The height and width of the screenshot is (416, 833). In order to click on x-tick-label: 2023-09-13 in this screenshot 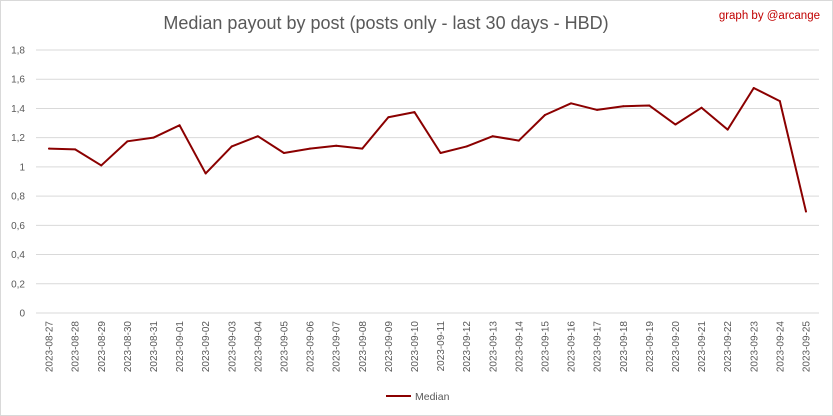, I will do `click(493, 347)`.